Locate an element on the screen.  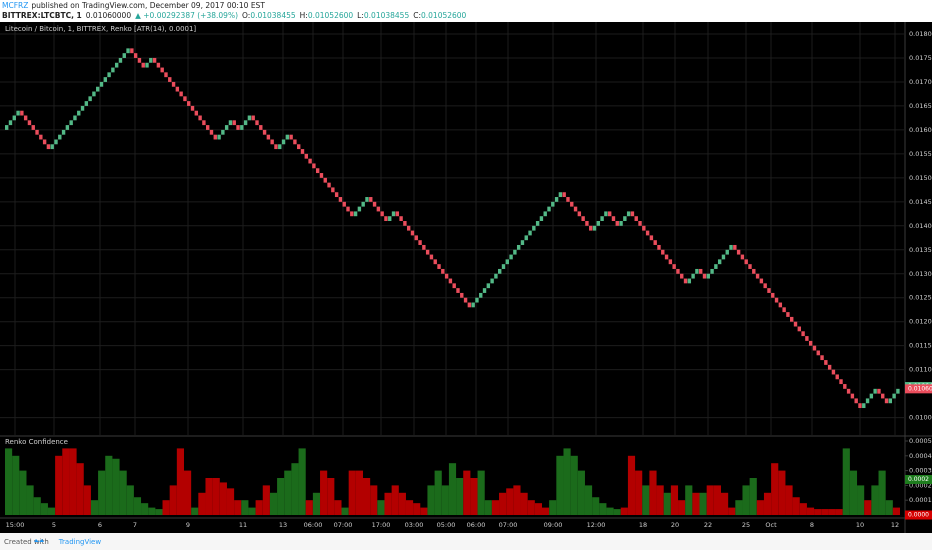
ohlc-label: C: is located at coordinates (417, 15).